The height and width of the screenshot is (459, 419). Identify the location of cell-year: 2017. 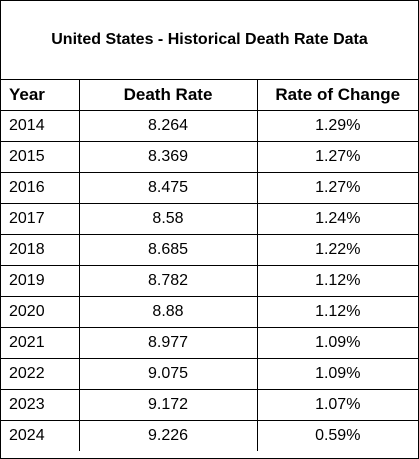
(40, 219).